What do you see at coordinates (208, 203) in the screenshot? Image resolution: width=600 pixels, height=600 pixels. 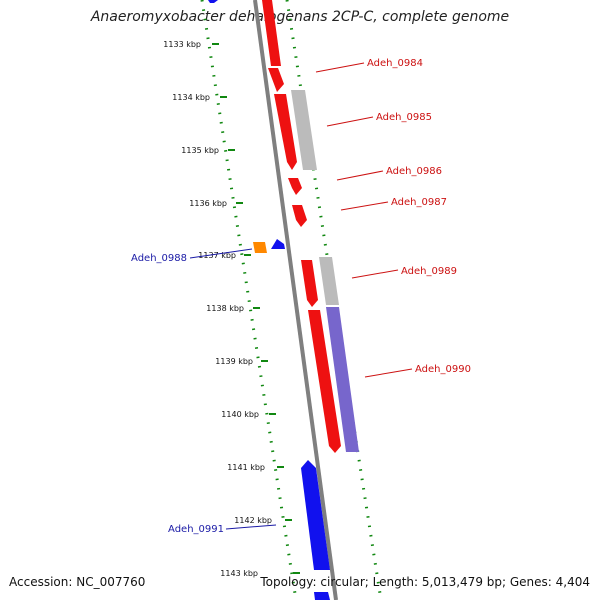 I see `tick-label: 1136 kbp` at bounding box center [208, 203].